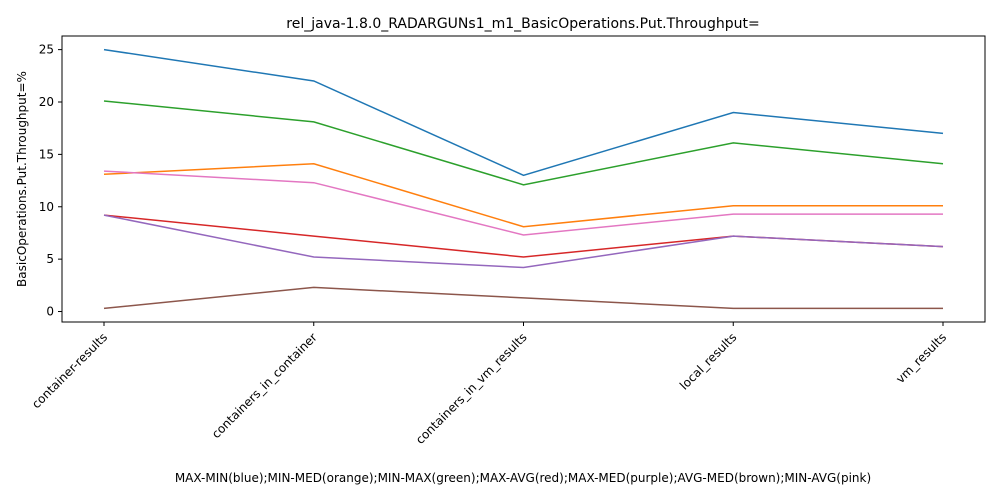  Describe the element at coordinates (46, 207) in the screenshot. I see `y-tick-label: 10` at that location.